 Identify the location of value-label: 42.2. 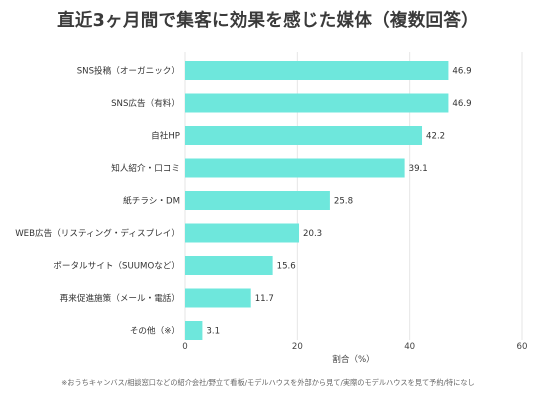
(435, 137).